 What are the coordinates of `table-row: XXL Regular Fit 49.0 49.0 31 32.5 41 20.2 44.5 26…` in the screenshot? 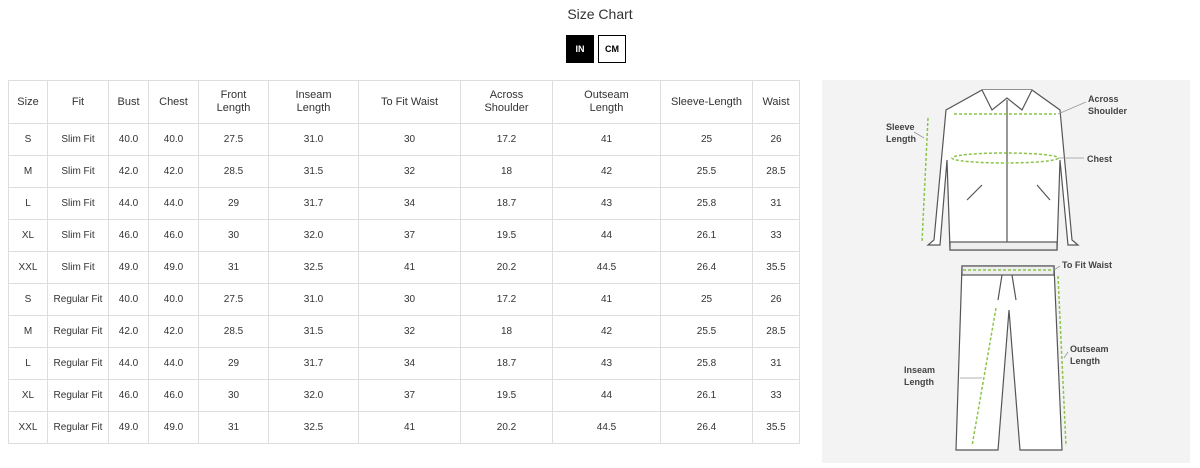 It's located at (404, 427).